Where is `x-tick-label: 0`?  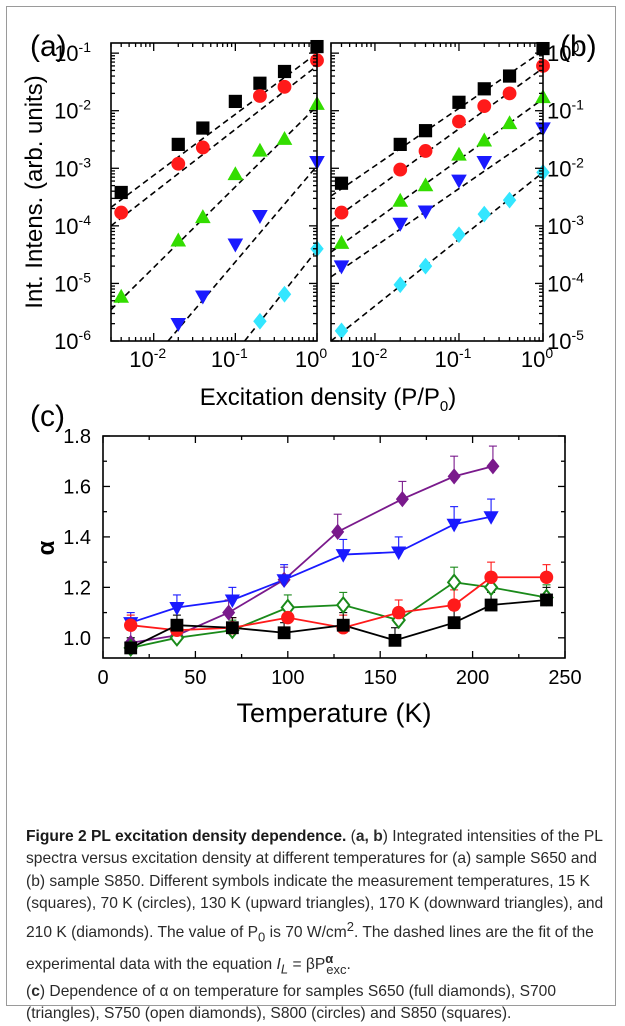
x-tick-label: 0 is located at coordinates (102, 678).